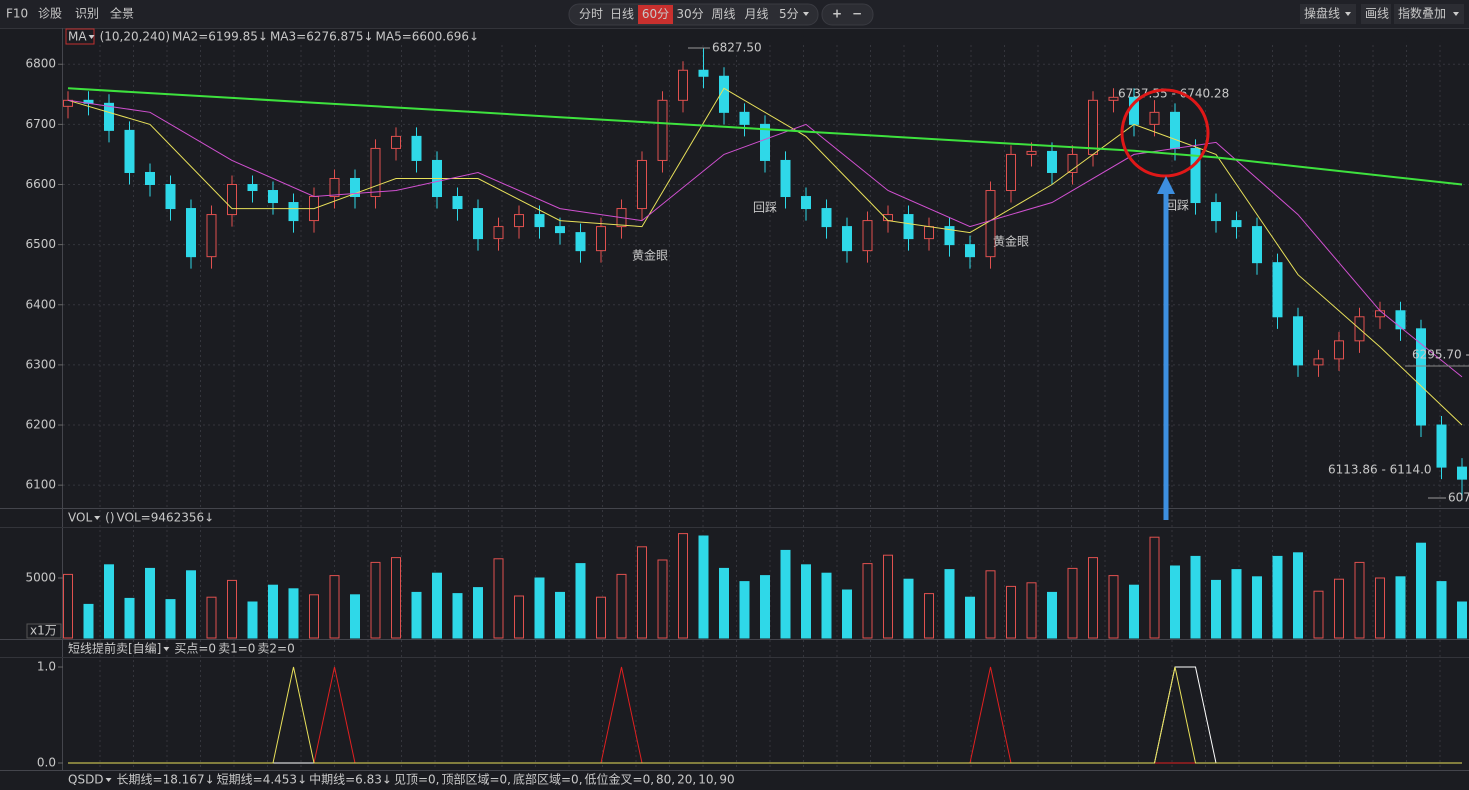 Image resolution: width=1469 pixels, height=790 pixels. I want to click on toolbar-button: 诊股, so click(50, 14).